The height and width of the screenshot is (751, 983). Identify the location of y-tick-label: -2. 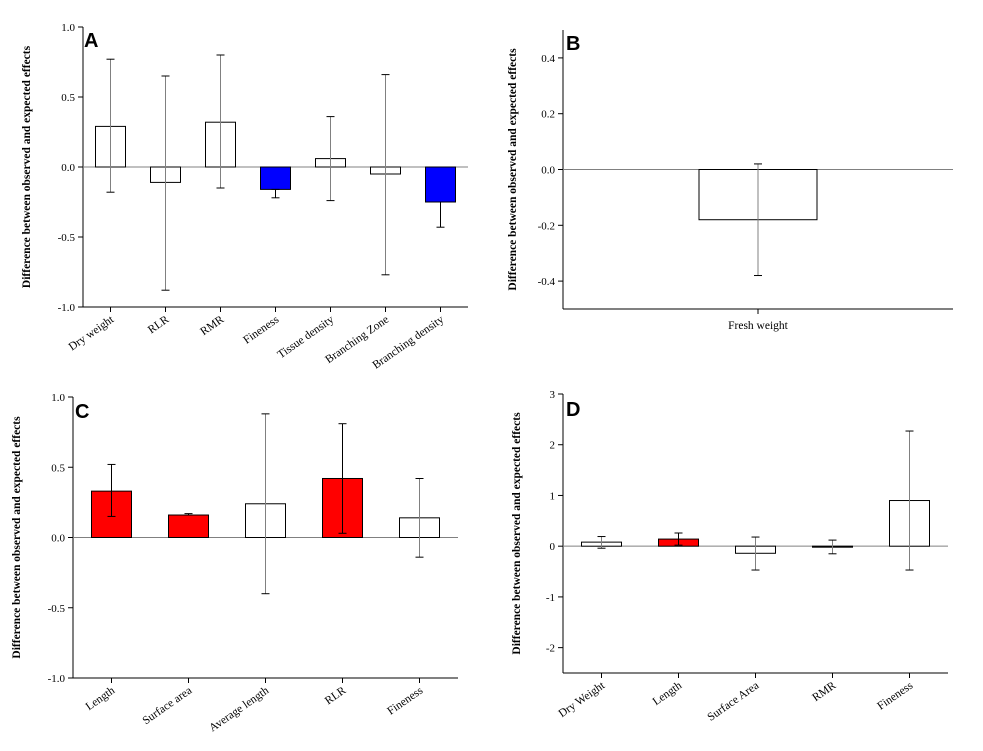
(550, 649).